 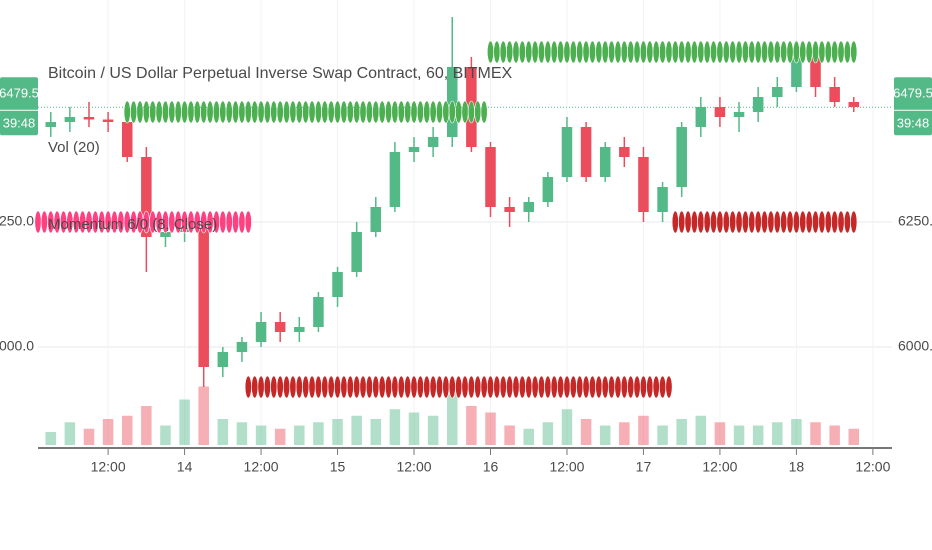 What do you see at coordinates (797, 467) in the screenshot?
I see `x-tick-label: 18` at bounding box center [797, 467].